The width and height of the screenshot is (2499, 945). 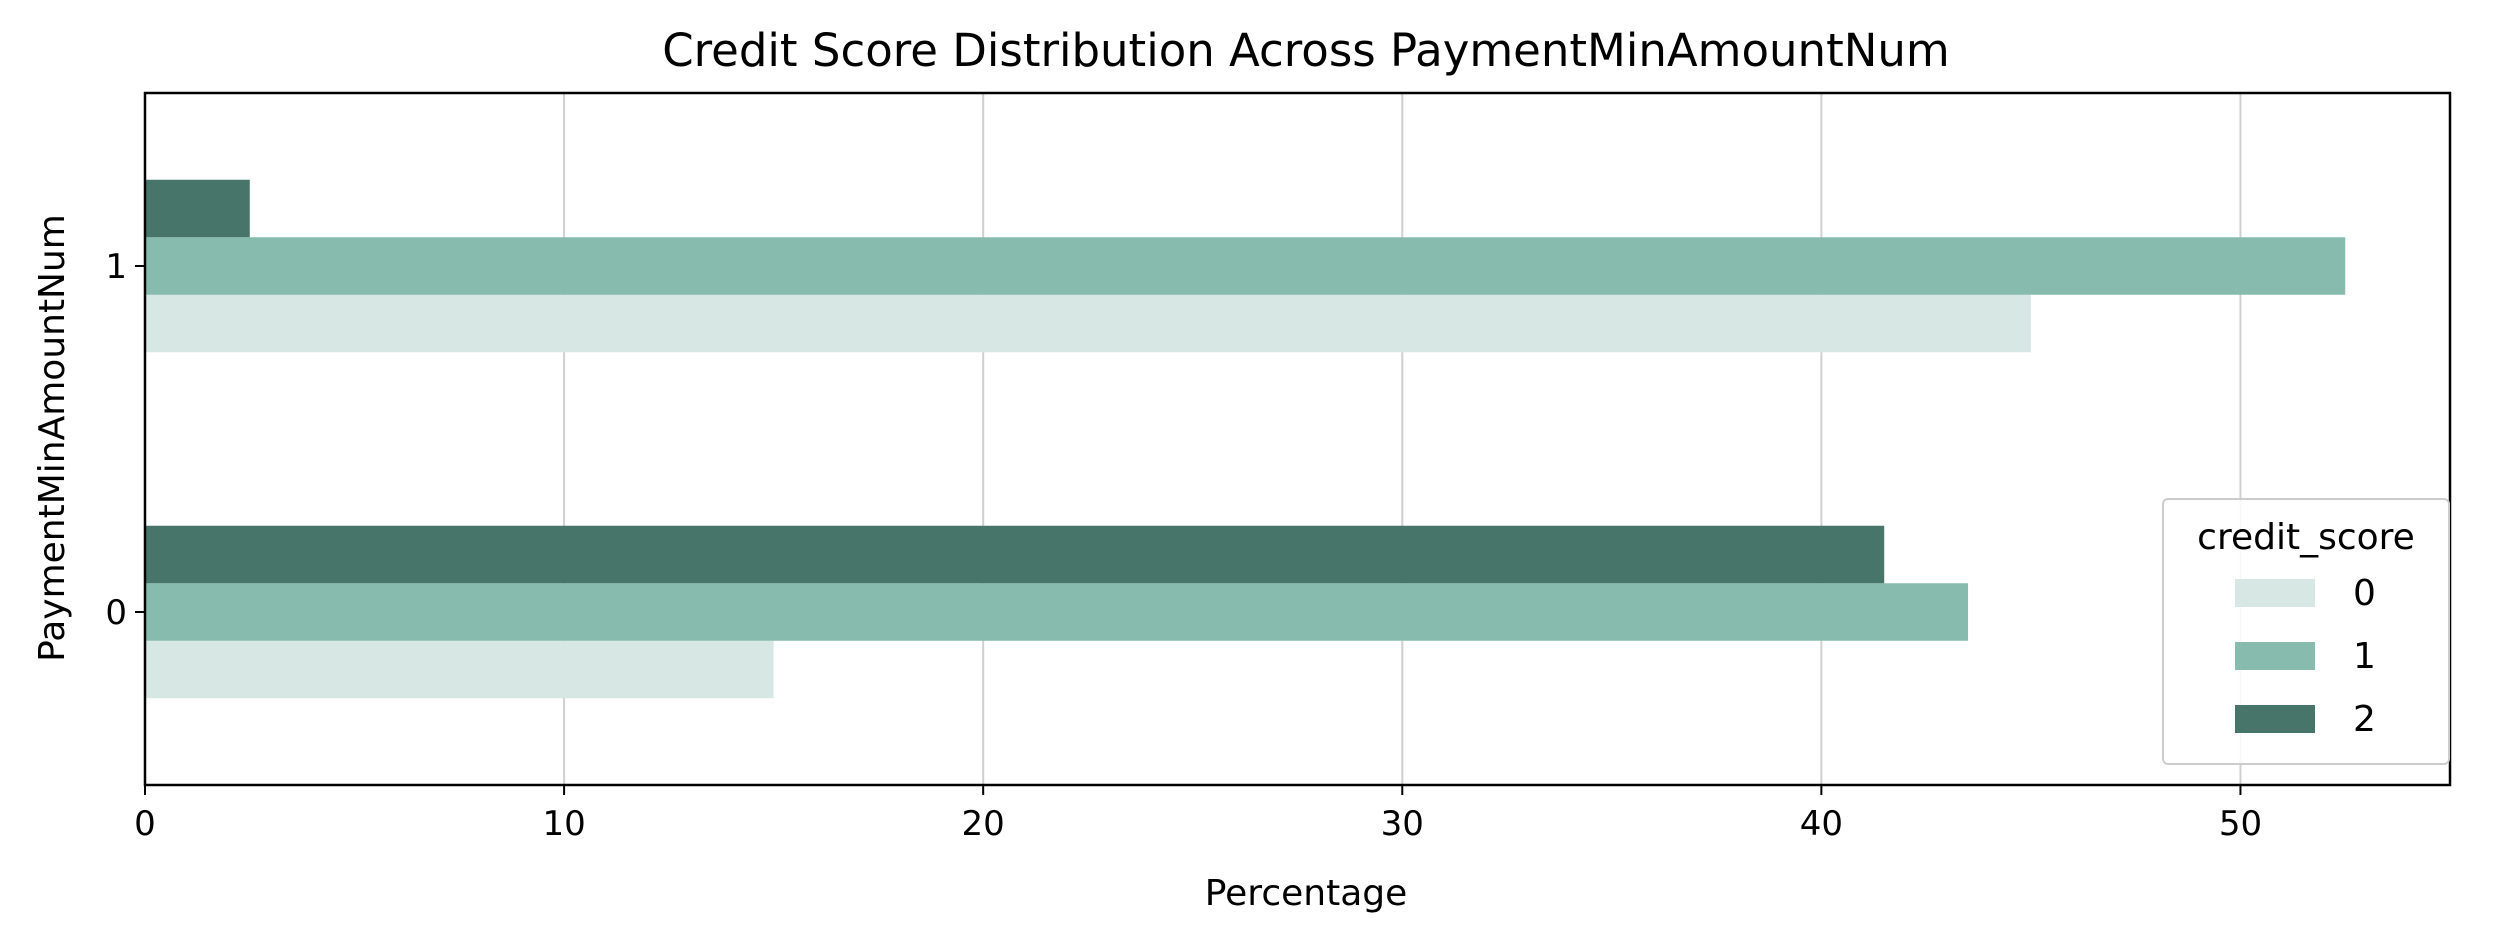 I want to click on legend-items: 0 1 2, so click(x=2305, y=656).